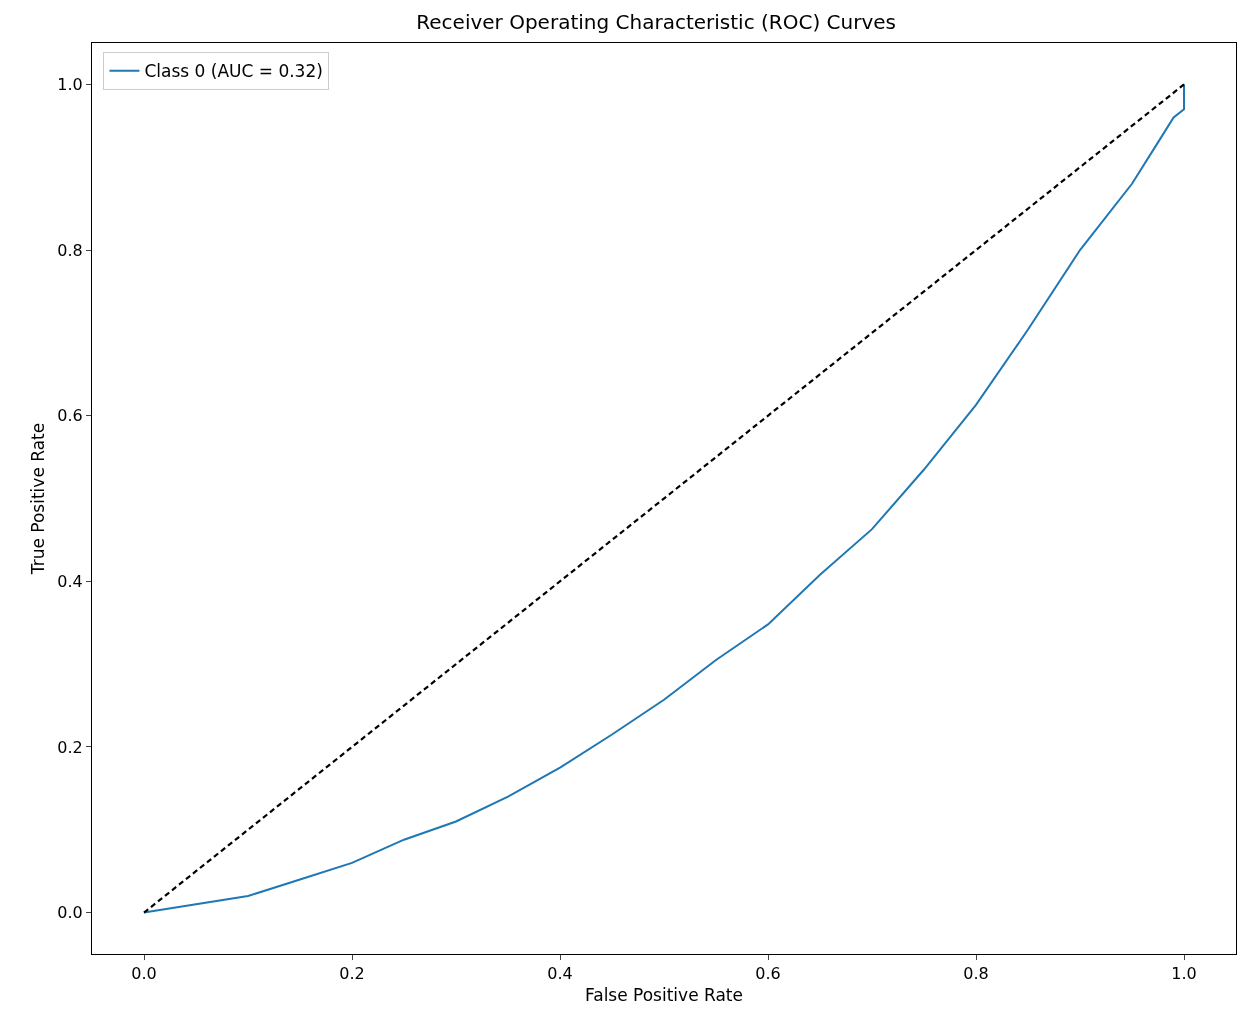  I want to click on x-tick-label: 0.6, so click(768, 974).